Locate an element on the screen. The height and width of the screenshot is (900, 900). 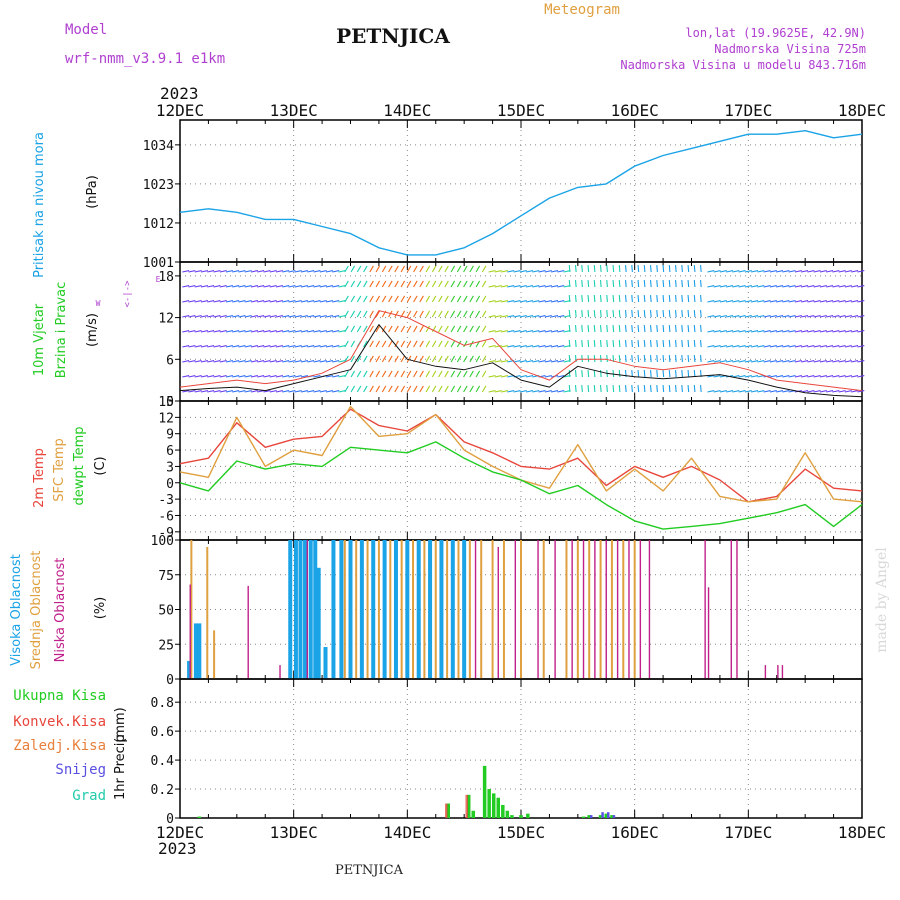
date-label-top: 18DEC is located at coordinates (862, 110).